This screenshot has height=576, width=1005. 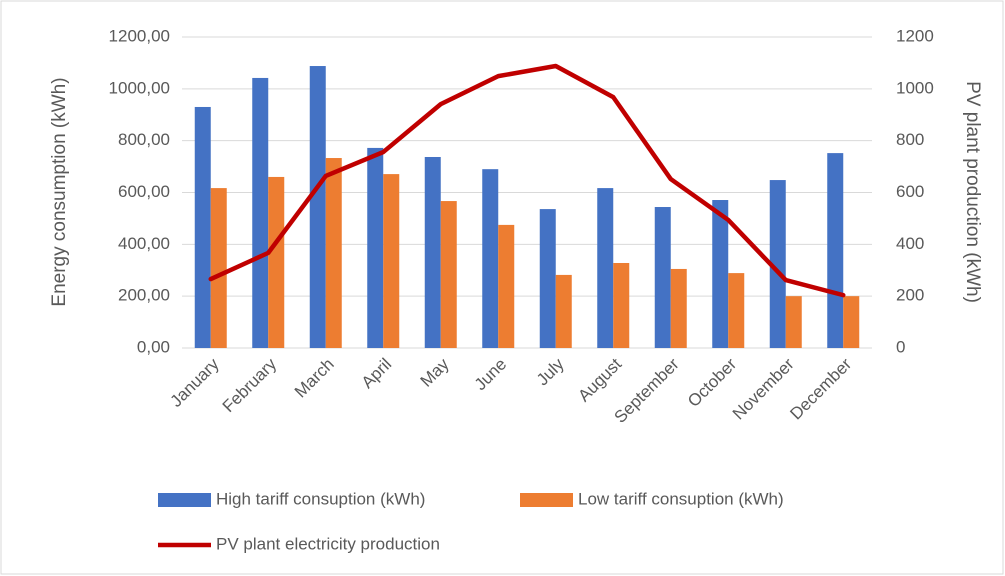 What do you see at coordinates (144, 139) in the screenshot?
I see `y-tick-label: 800,00` at bounding box center [144, 139].